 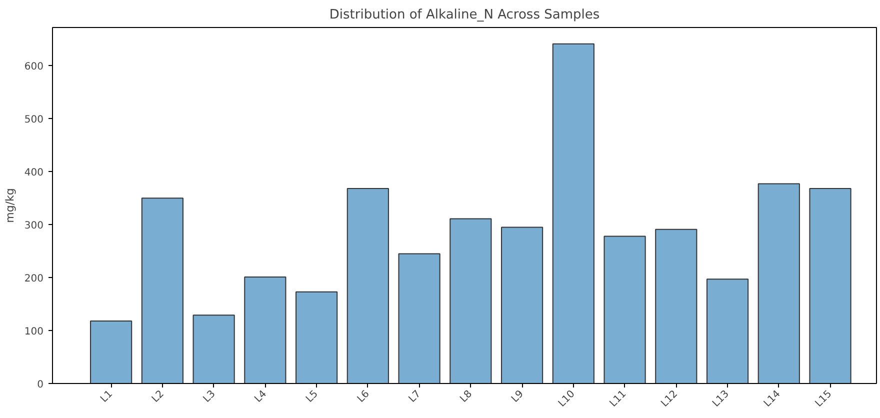 What do you see at coordinates (772, 399) in the screenshot?
I see `x-tick-label: L14` at bounding box center [772, 399].